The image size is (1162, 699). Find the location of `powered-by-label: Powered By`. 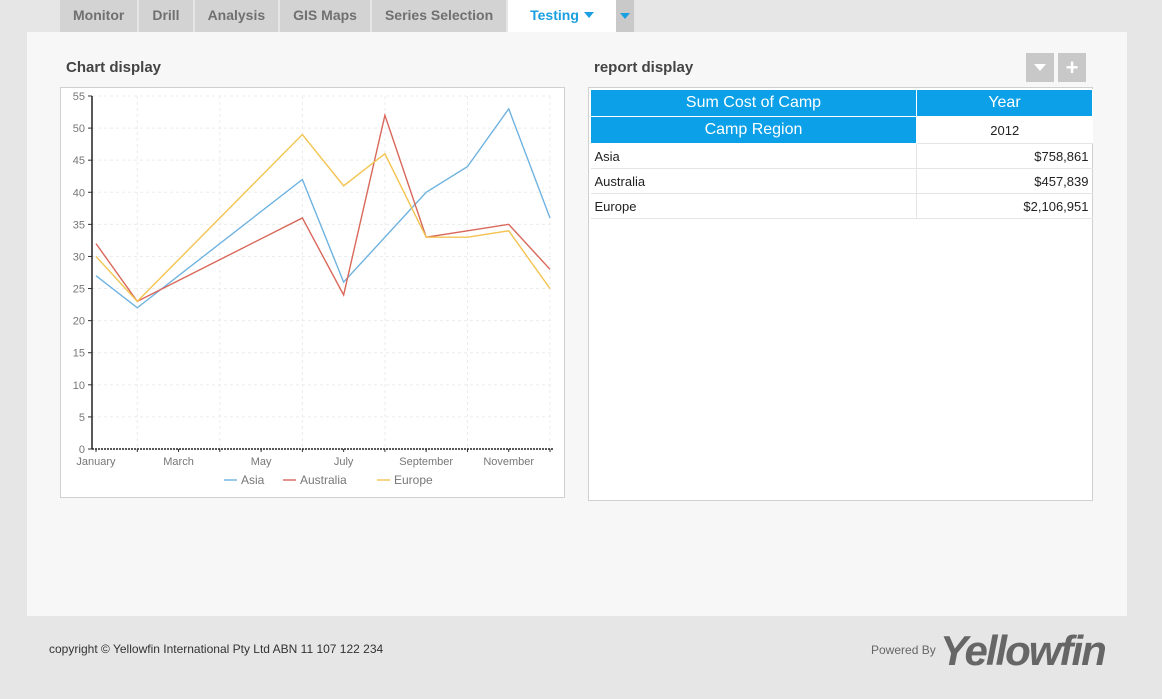

powered-by-label: Powered By is located at coordinates (903, 650).